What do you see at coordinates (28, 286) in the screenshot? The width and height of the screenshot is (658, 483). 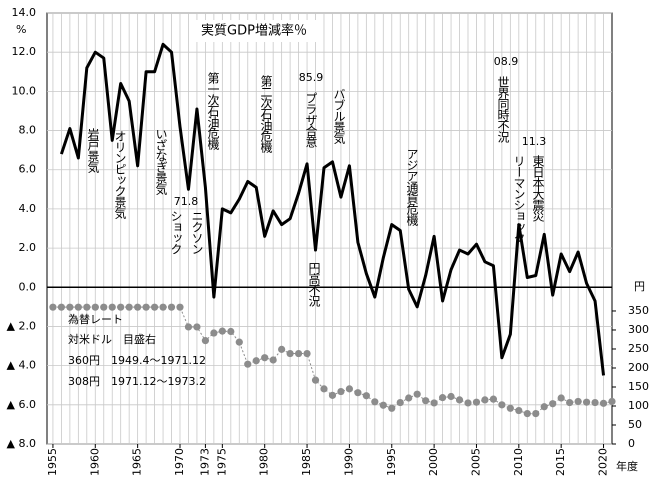 I see `y-tick-label: 0.0` at bounding box center [28, 286].